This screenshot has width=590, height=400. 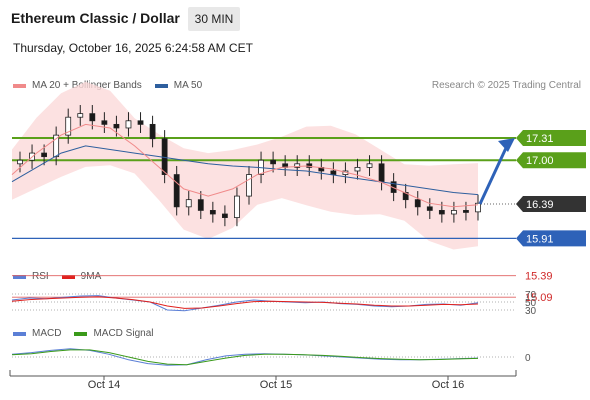 What do you see at coordinates (531, 295) in the screenshot?
I see `rsi-tick-label: 70` at bounding box center [531, 295].